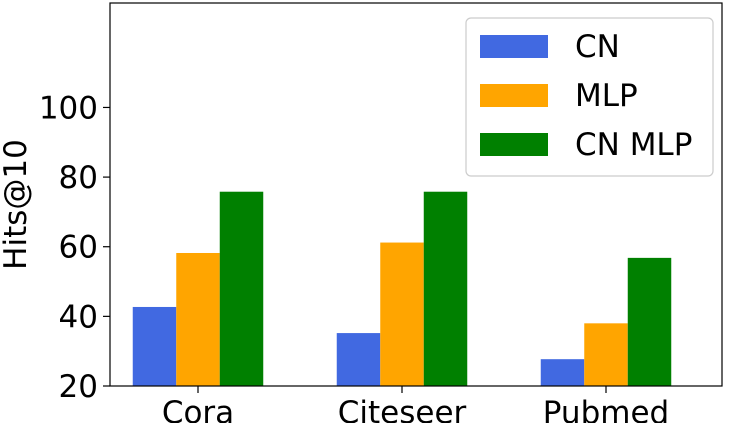 Image resolution: width=732 pixels, height=428 pixels. What do you see at coordinates (606, 354) in the screenshot?
I see `bar-mlp-pubmed` at bounding box center [606, 354].